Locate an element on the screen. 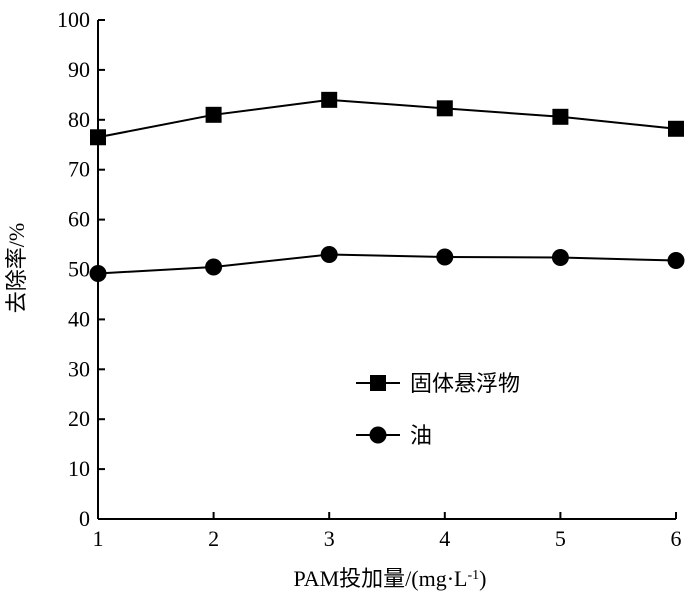 The width and height of the screenshot is (700, 601). y-tick-label: 70 is located at coordinates (79, 169).